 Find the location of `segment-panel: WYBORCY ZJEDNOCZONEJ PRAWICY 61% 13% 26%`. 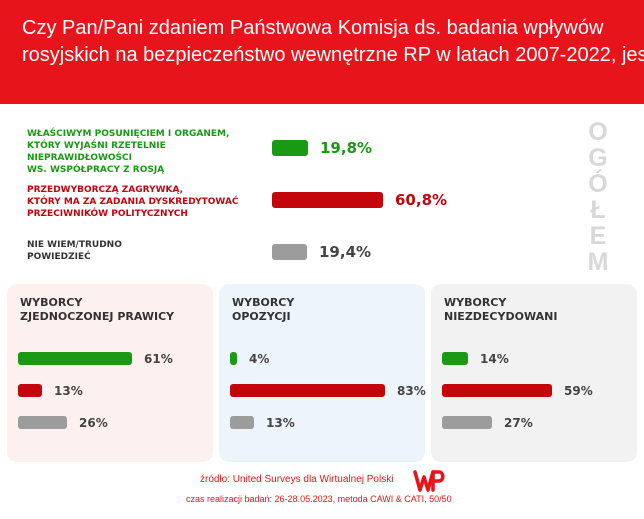

segment-panel: WYBORCY ZJEDNOCZONEJ PRAWICY 61% 13% 26% is located at coordinates (110, 373).